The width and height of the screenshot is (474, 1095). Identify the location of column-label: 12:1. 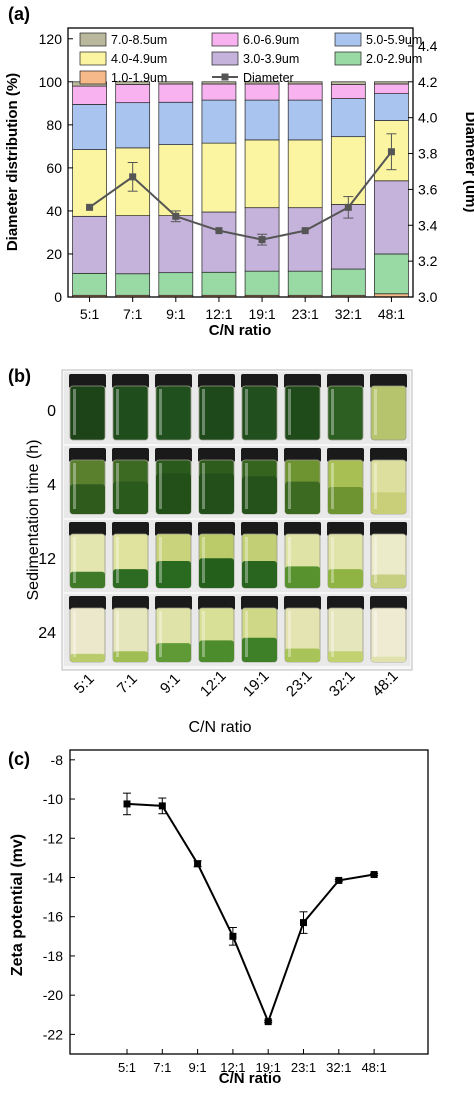
(213, 683).